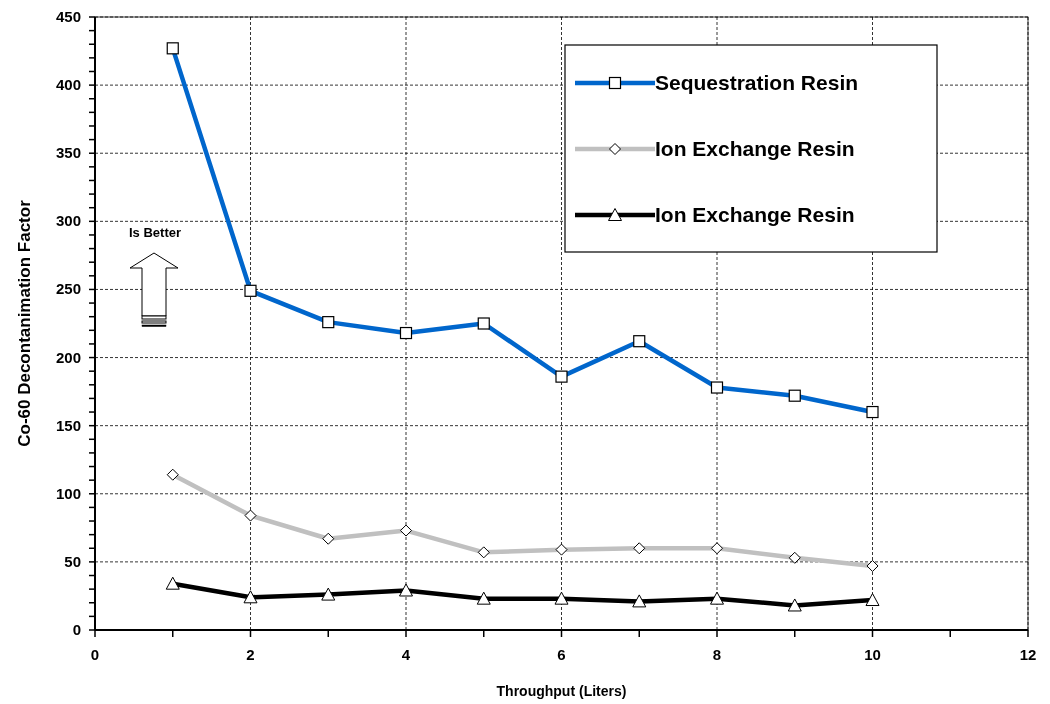 The width and height of the screenshot is (1050, 704). Describe the element at coordinates (717, 654) in the screenshot. I see `x-tick-label: 8` at that location.